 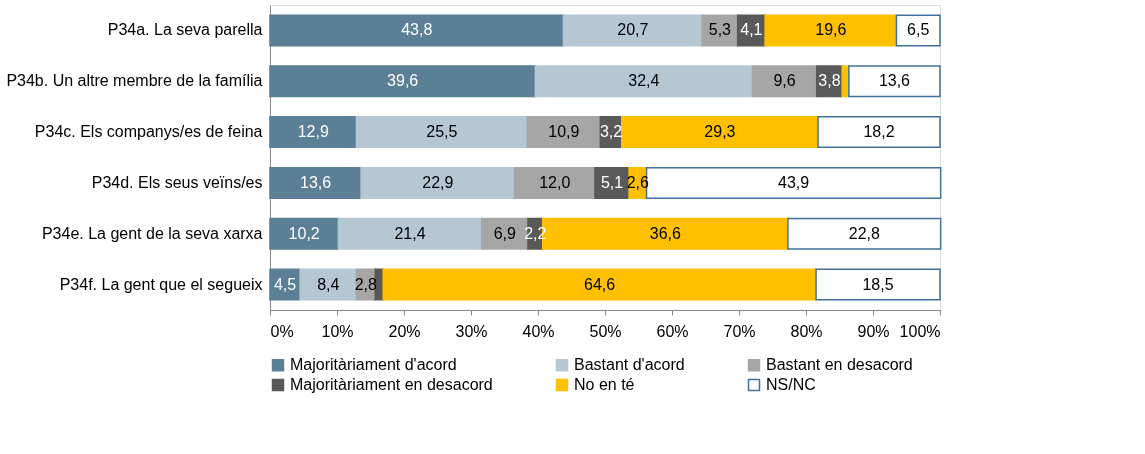 I want to click on data-label: 43,8, so click(x=417, y=30).